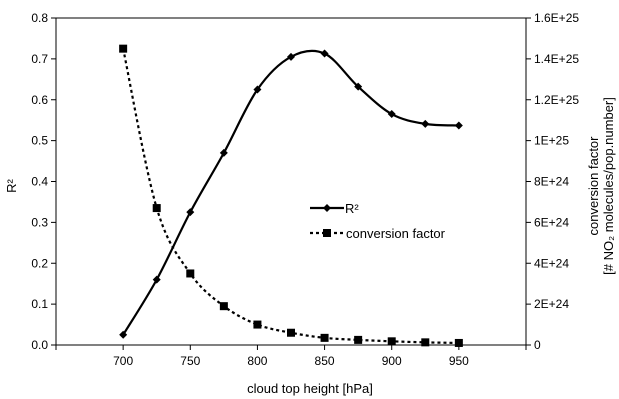 Image resolution: width=619 pixels, height=399 pixels. Describe the element at coordinates (39, 345) in the screenshot. I see `left-axis-tick-label: 0.0` at that location.